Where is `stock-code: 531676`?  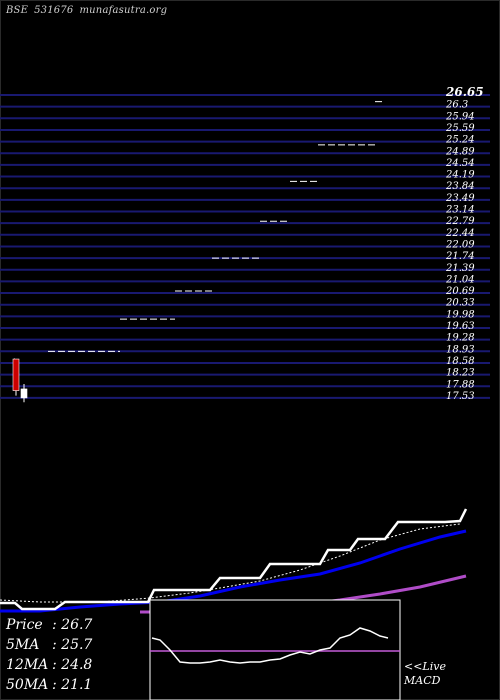
stock-code: 531676 is located at coordinates (54, 10).